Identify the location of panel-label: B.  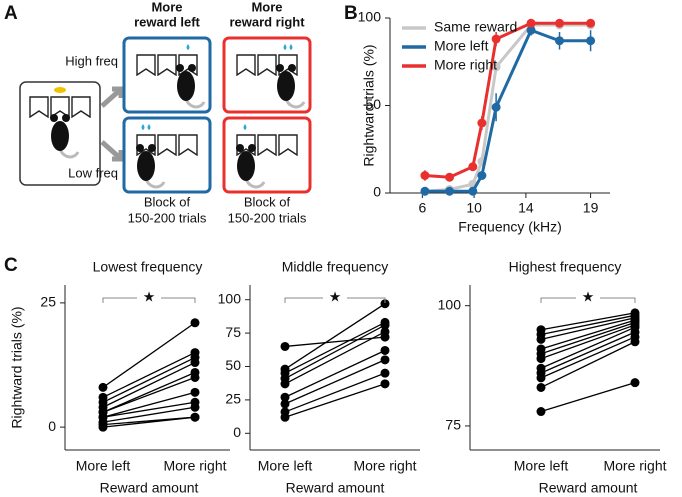
(351, 13).